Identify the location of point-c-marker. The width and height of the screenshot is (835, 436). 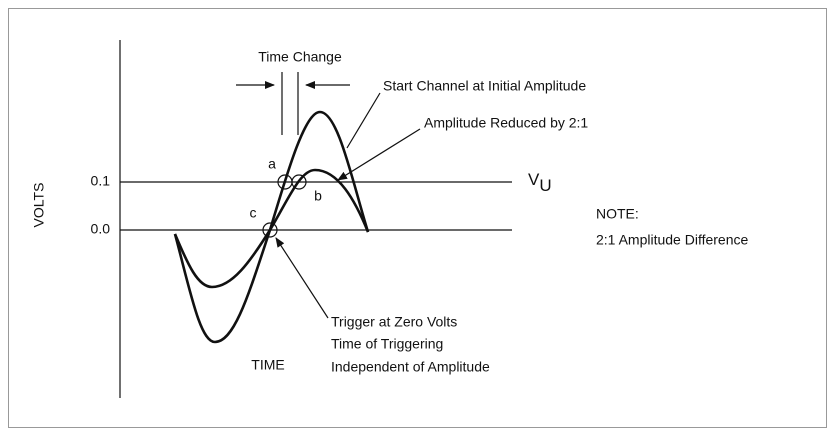
(270, 230).